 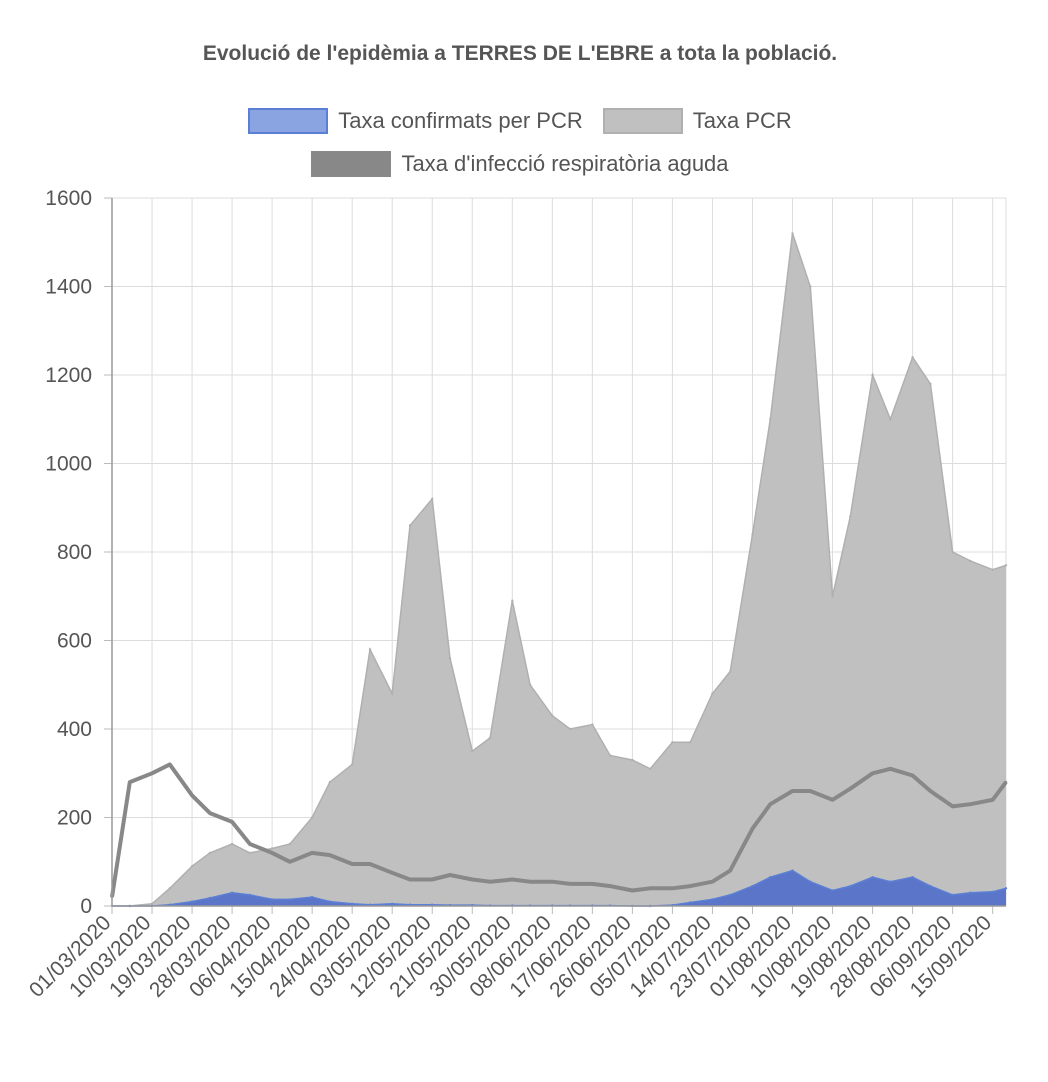 I want to click on legend-item-confirmats: Taxa confirmats per PCR, so click(x=415, y=121).